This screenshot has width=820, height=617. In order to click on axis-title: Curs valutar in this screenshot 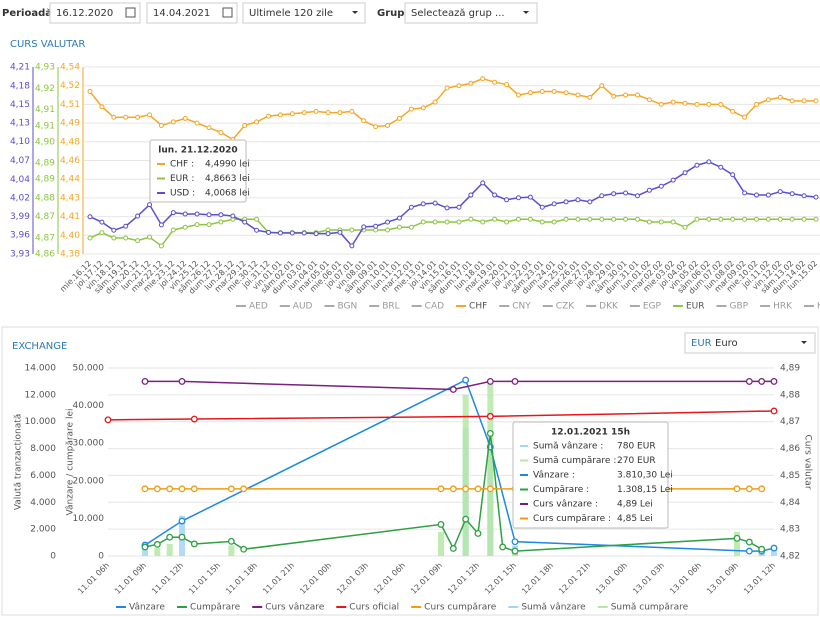, I will do `click(808, 461)`.